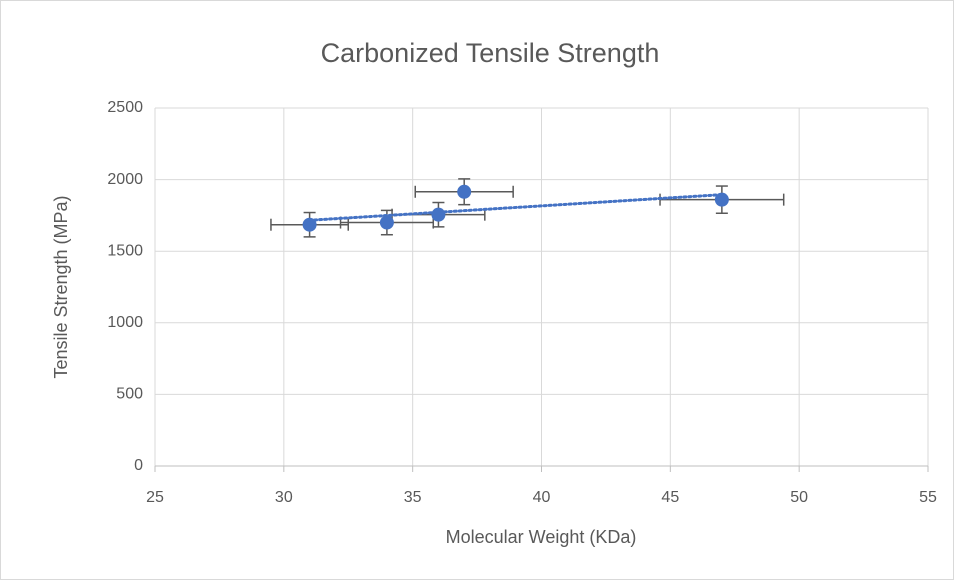 The width and height of the screenshot is (954, 580). What do you see at coordinates (125, 322) in the screenshot?
I see `y-tick-label: 1000` at bounding box center [125, 322].